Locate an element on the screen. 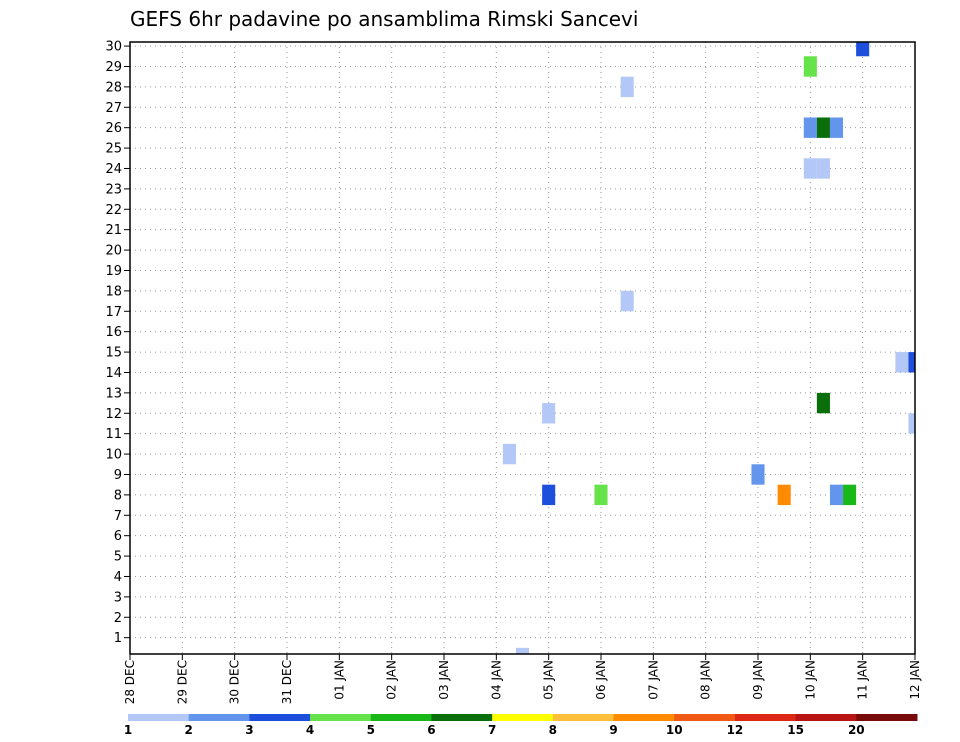 Image resolution: width=960 pixels, height=742 pixels. colorbar-label: 10 is located at coordinates (674, 730).